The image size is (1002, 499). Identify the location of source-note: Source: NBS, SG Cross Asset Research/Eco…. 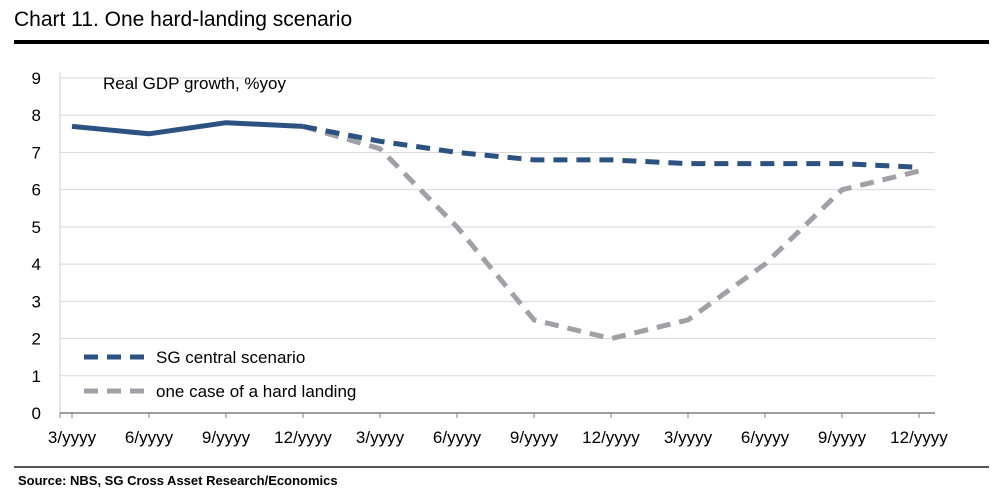
(178, 480).